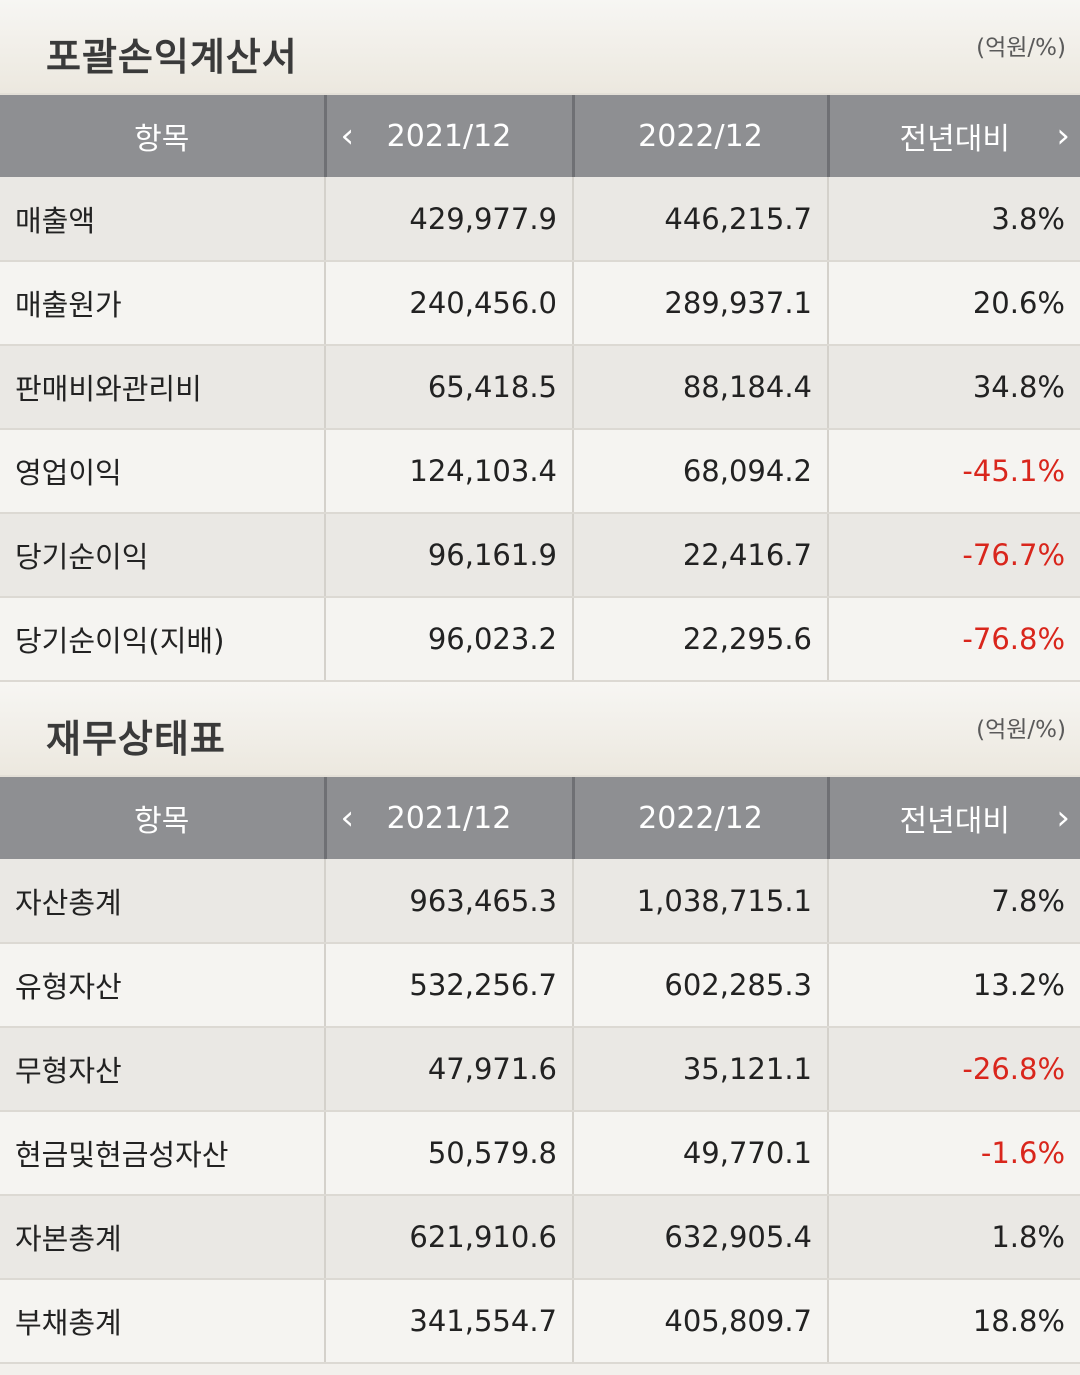  I want to click on value-yoy: 13.2%, so click(954, 985).